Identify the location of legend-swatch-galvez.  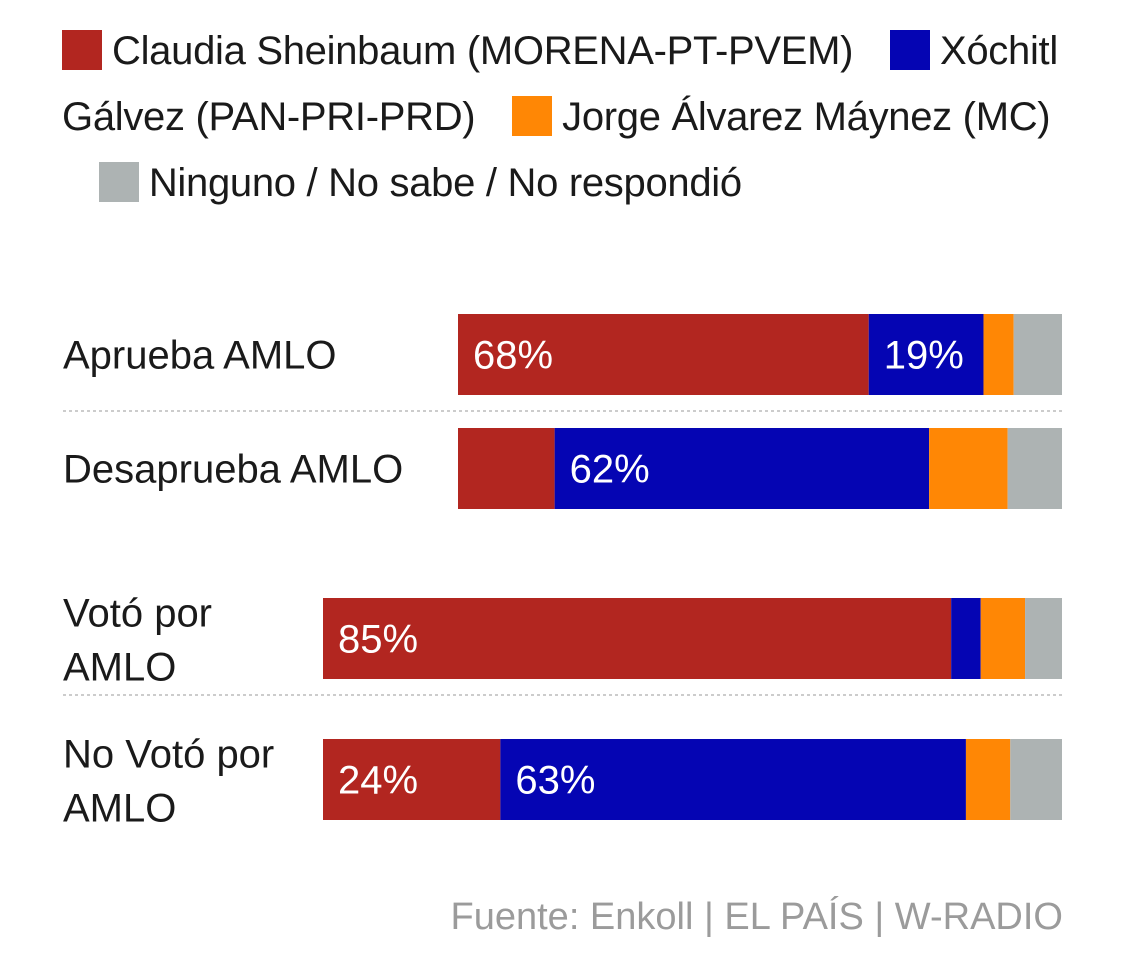
(909, 50).